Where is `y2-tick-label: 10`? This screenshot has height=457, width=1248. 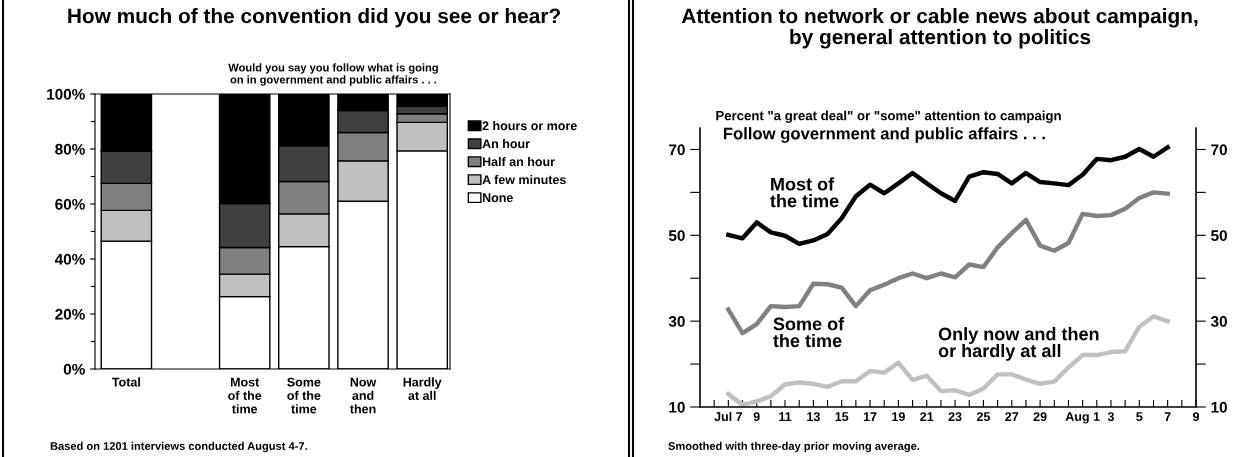
y2-tick-label: 10 is located at coordinates (1219, 407).